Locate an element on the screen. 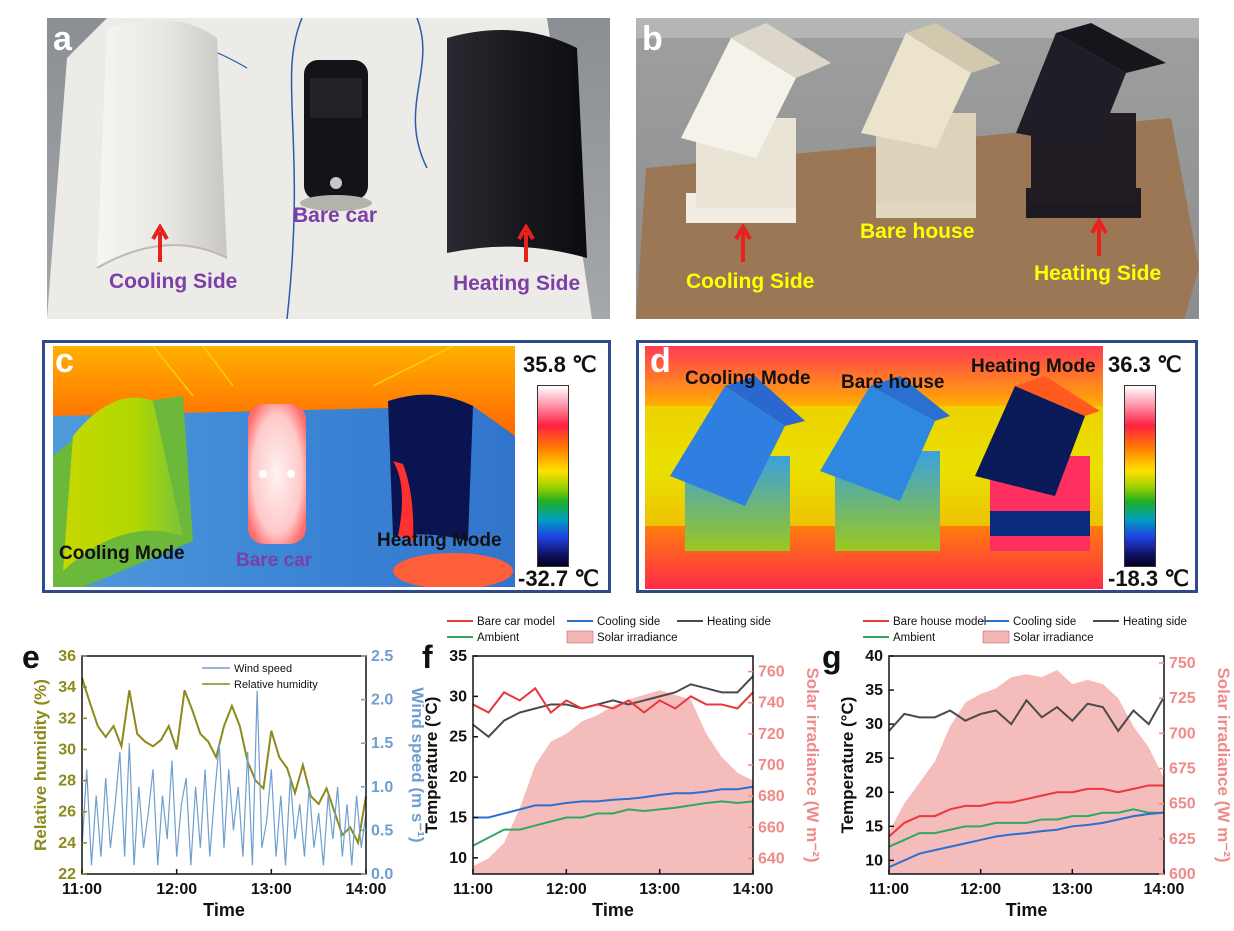 This screenshot has height=931, width=1234. y2-tick-label-g: 725 is located at coordinates (1182, 698).